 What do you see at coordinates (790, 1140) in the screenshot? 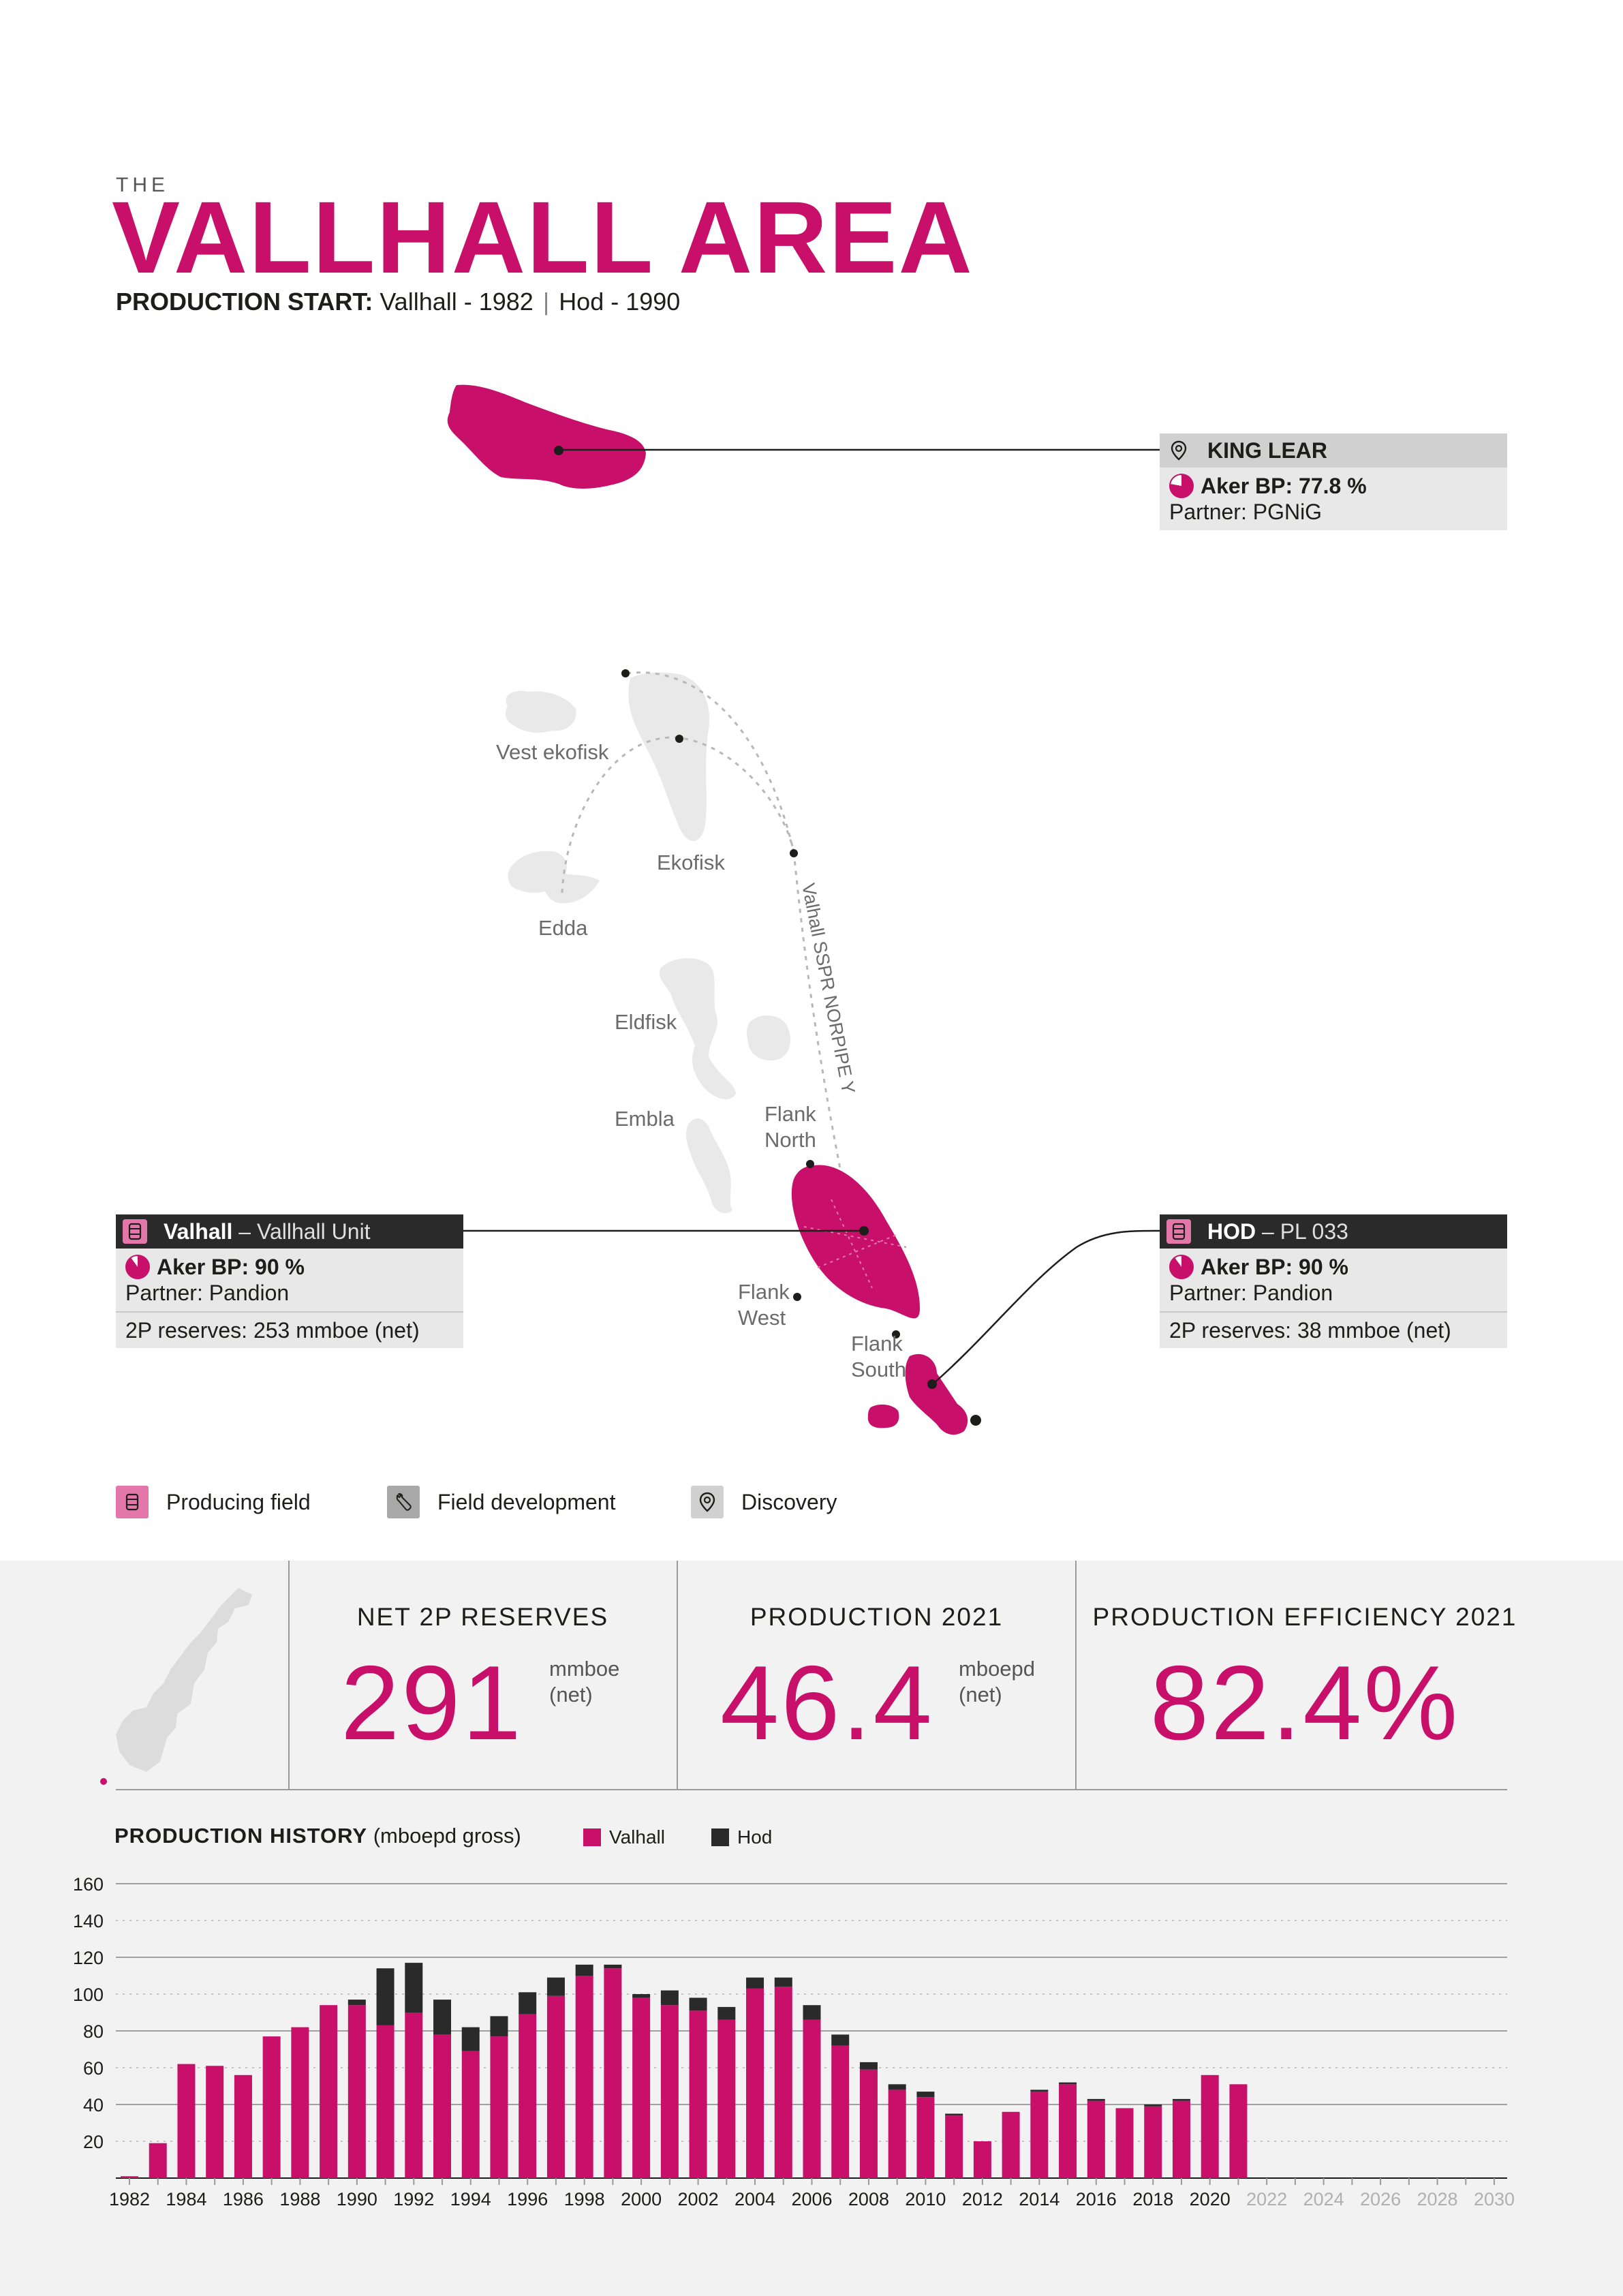
I see `flank-north-label-2: North` at bounding box center [790, 1140].